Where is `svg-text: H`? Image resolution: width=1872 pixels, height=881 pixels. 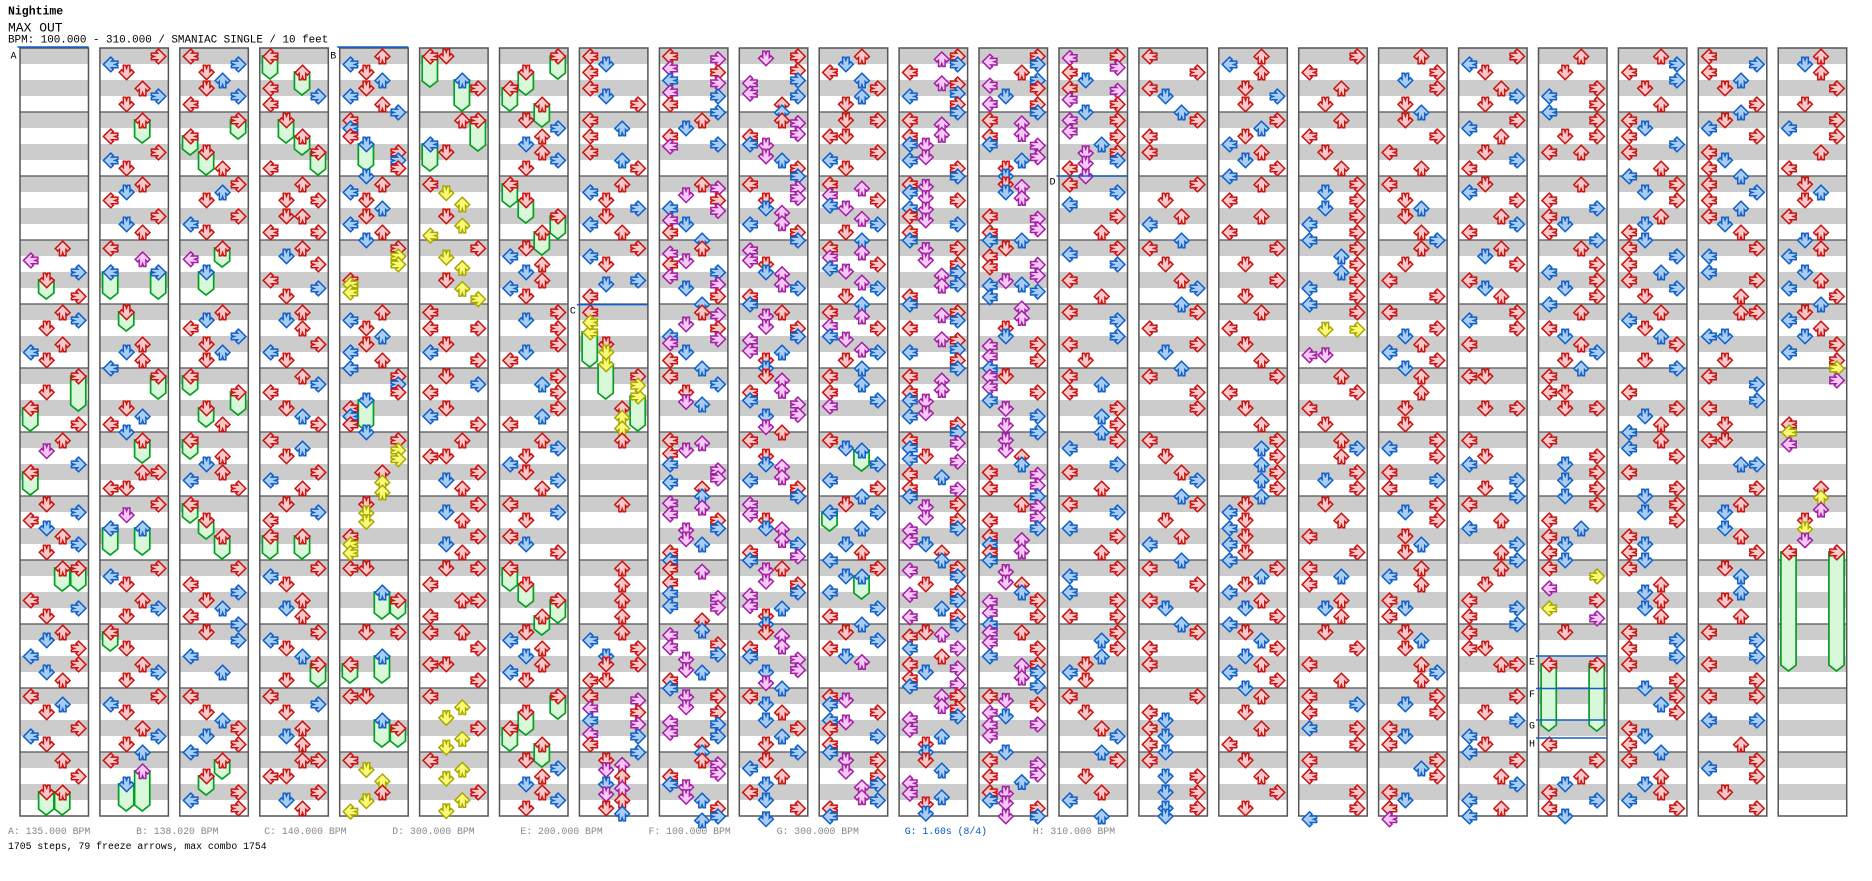
svg-text: H is located at coordinates (1532, 745).